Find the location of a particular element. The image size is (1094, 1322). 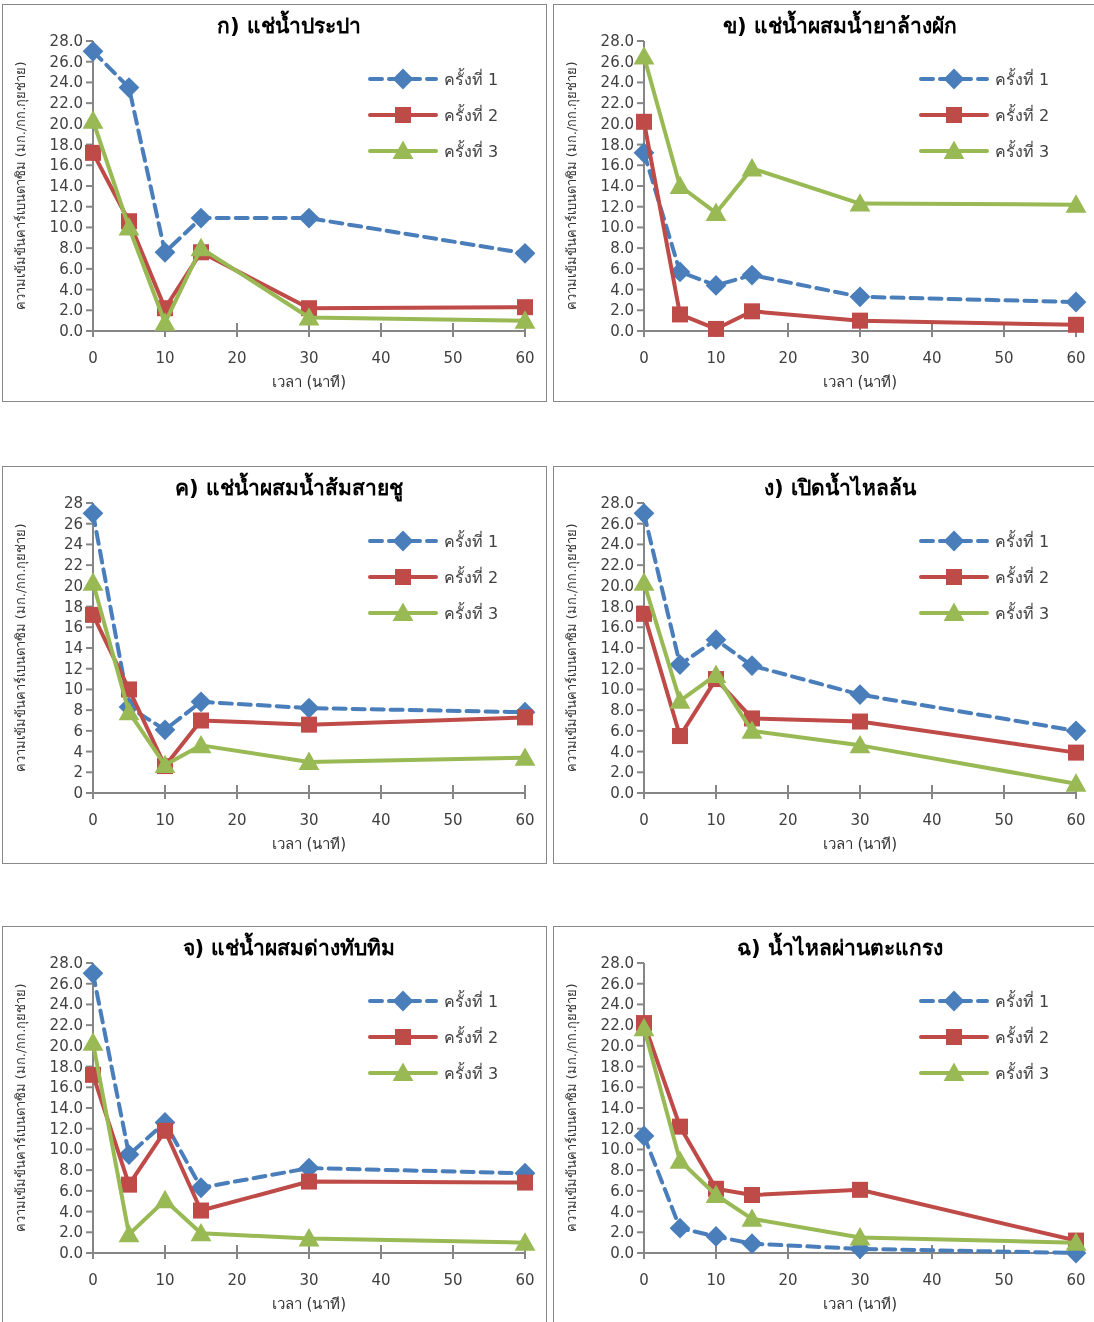

y-tick-label: 10 is located at coordinates (73, 689).